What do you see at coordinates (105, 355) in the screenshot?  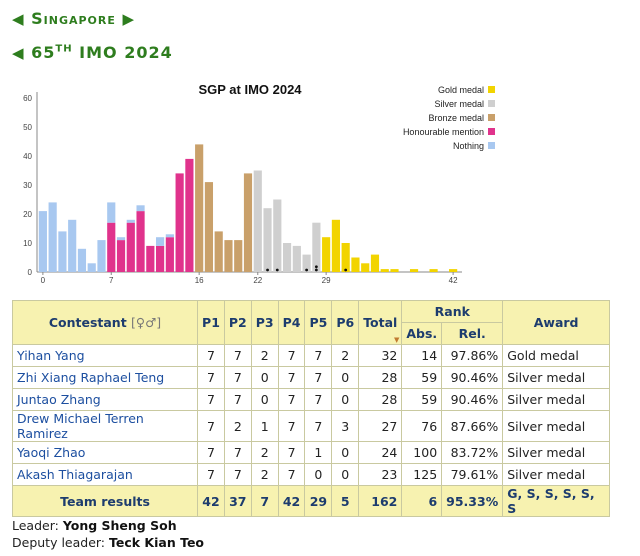 I see `contestant-name-link: Yihan Yang` at bounding box center [105, 355].